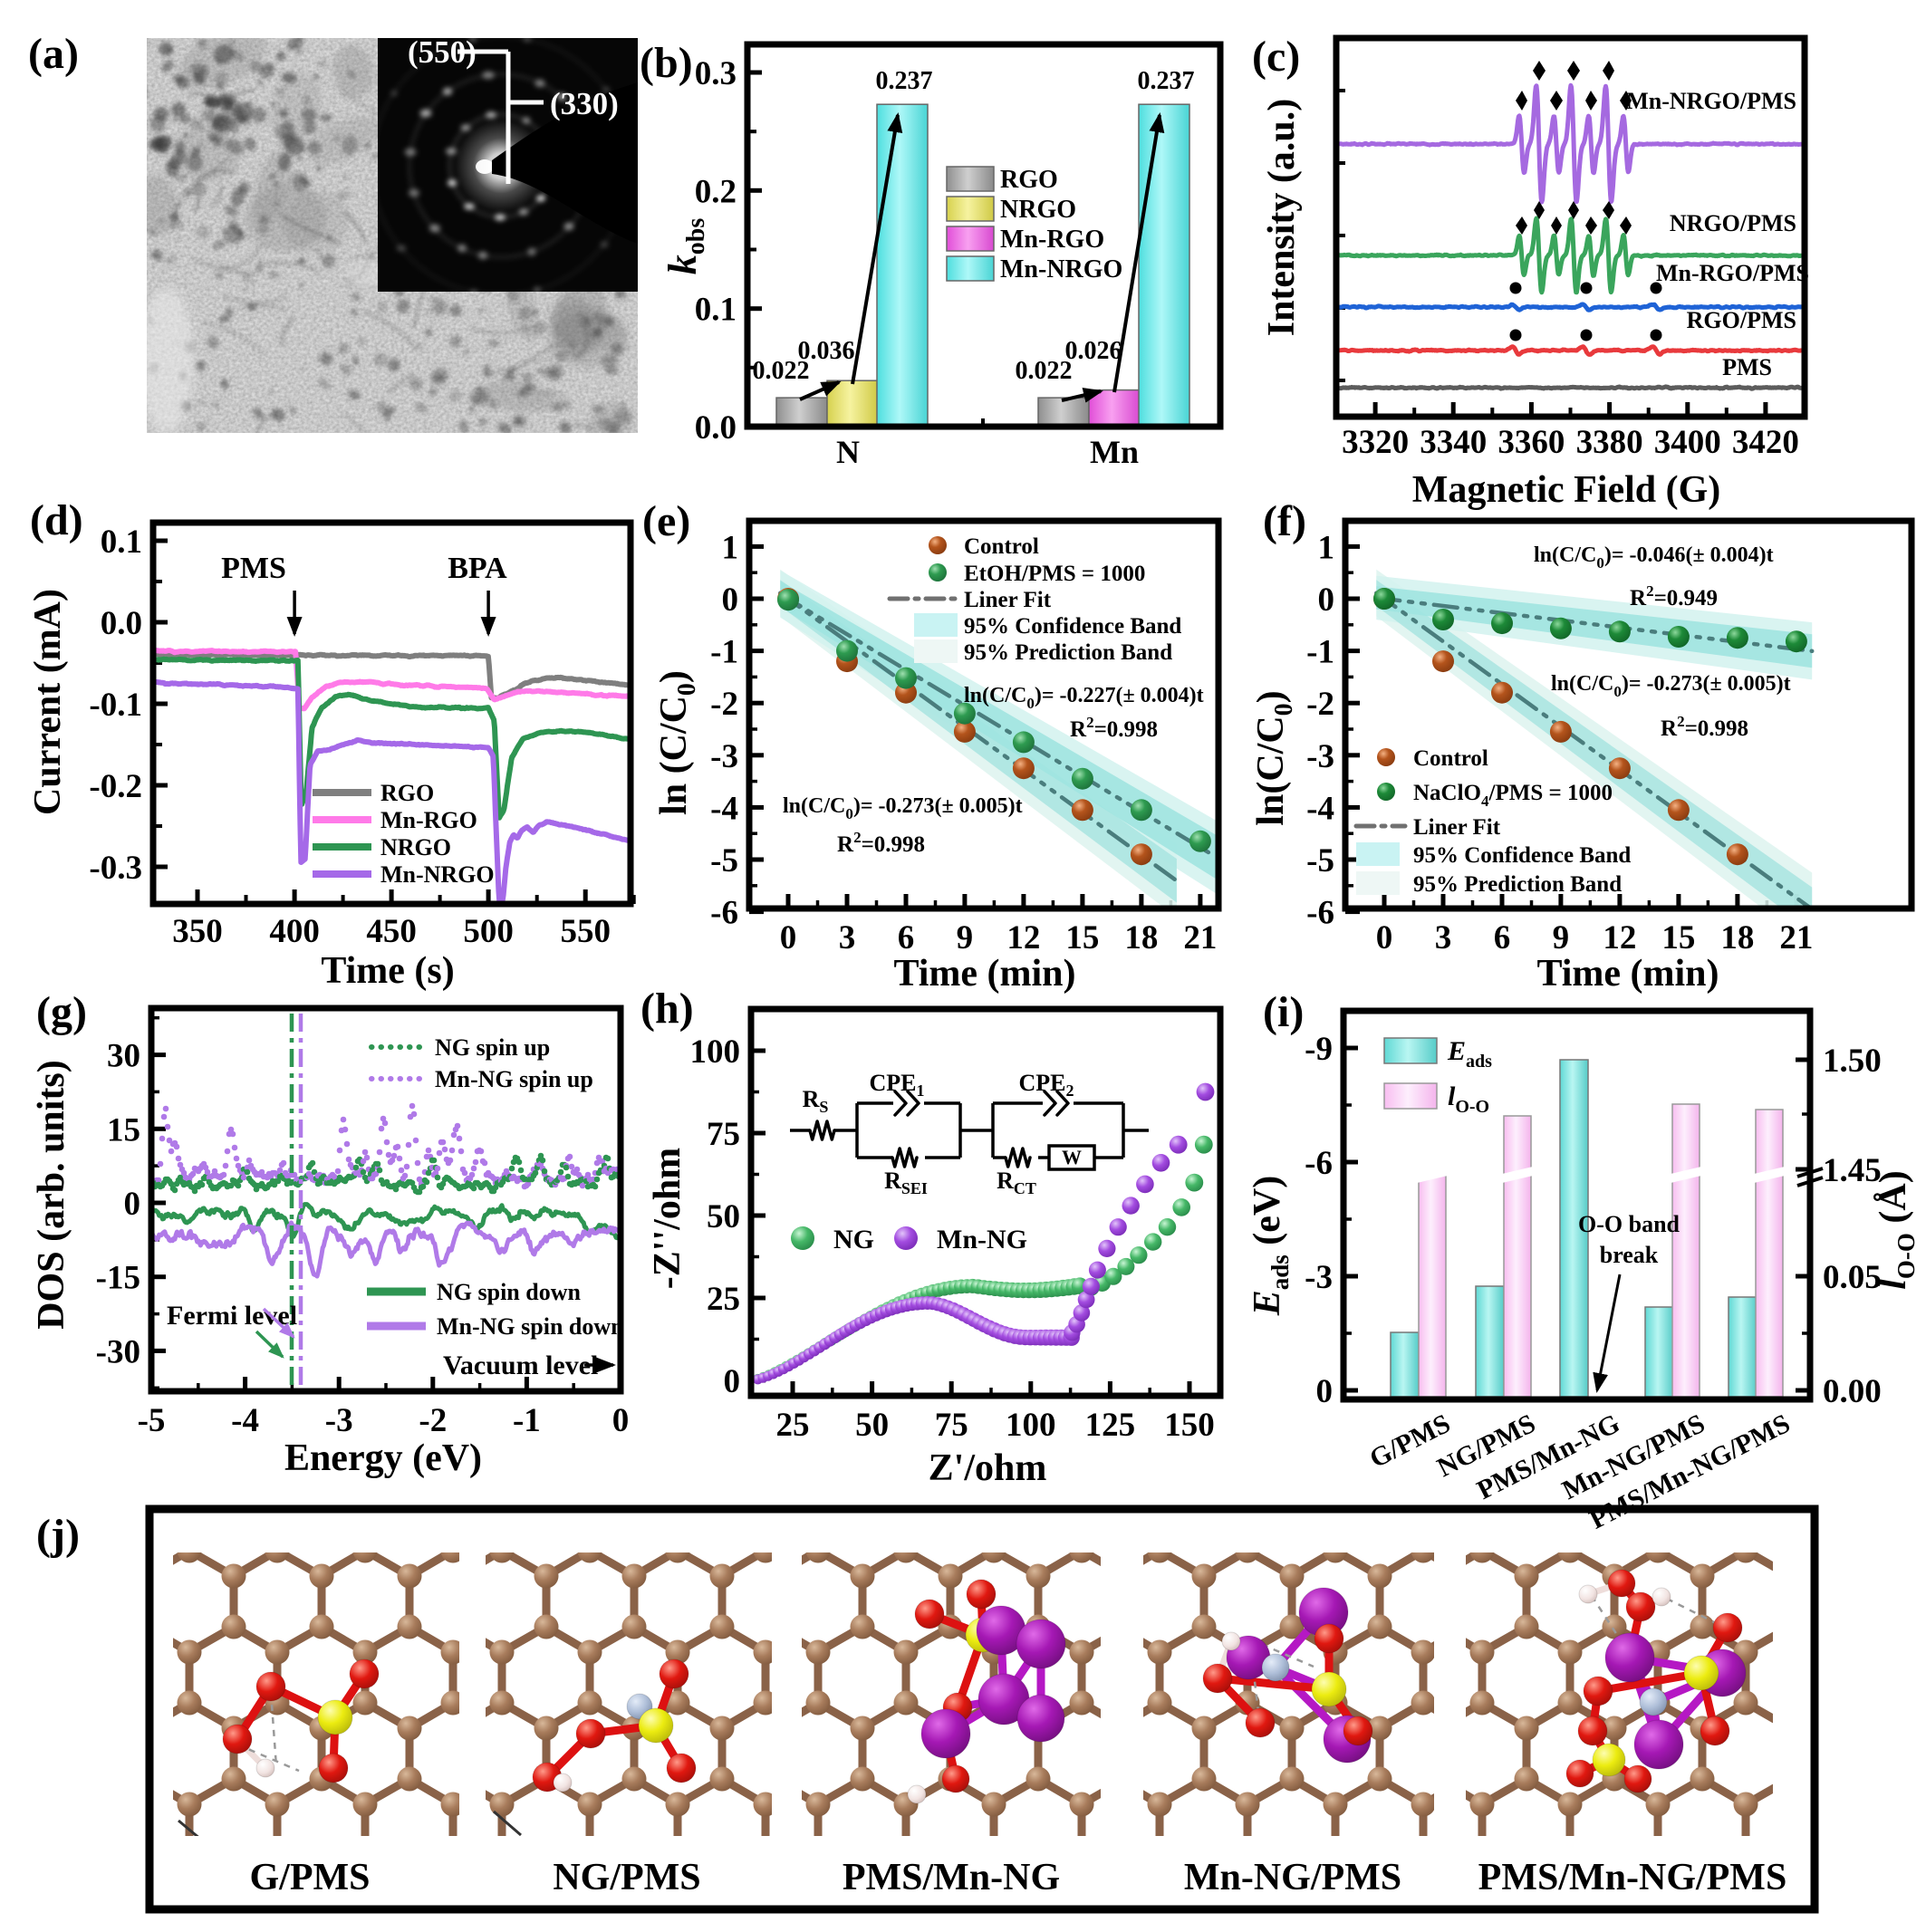 The image size is (1926, 1932). What do you see at coordinates (716, 428) in the screenshot?
I see `svg-text: 0.0` at bounding box center [716, 428].